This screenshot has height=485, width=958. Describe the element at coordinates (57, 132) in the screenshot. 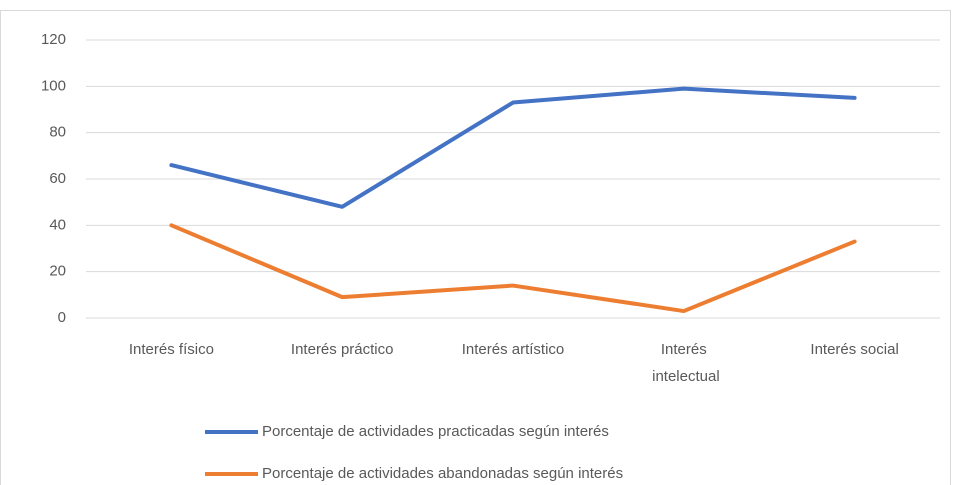

I see `y-tick-label: 80` at that location.